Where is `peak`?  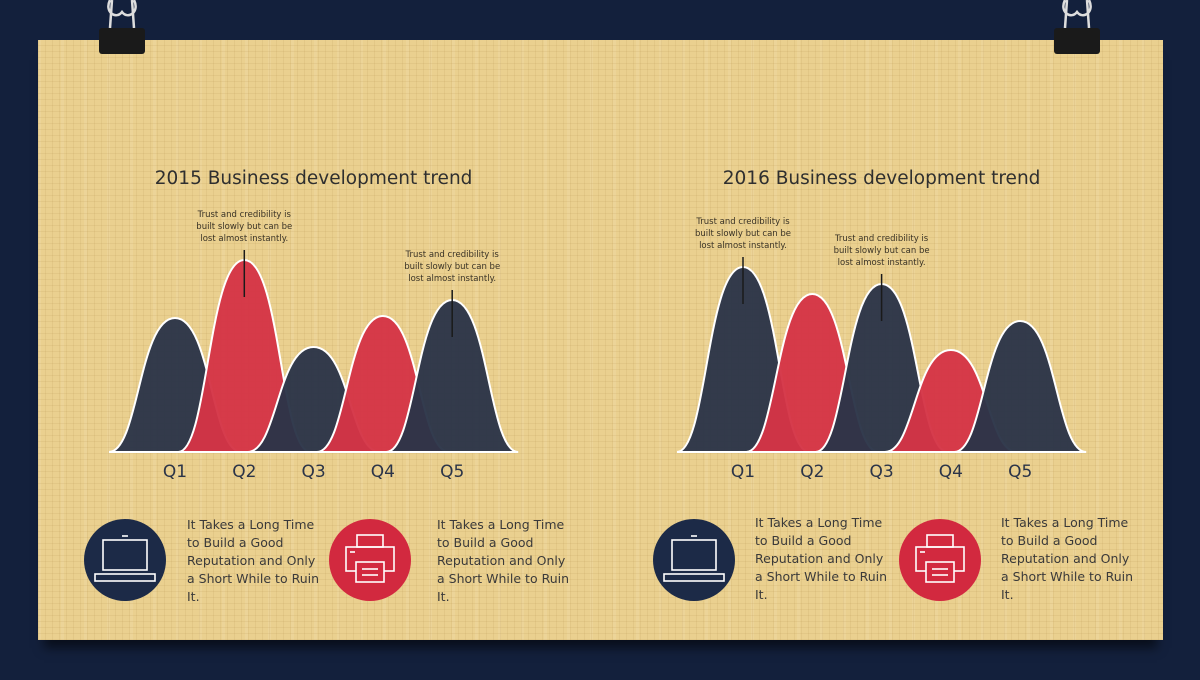
peak is located at coordinates (1020, 386).